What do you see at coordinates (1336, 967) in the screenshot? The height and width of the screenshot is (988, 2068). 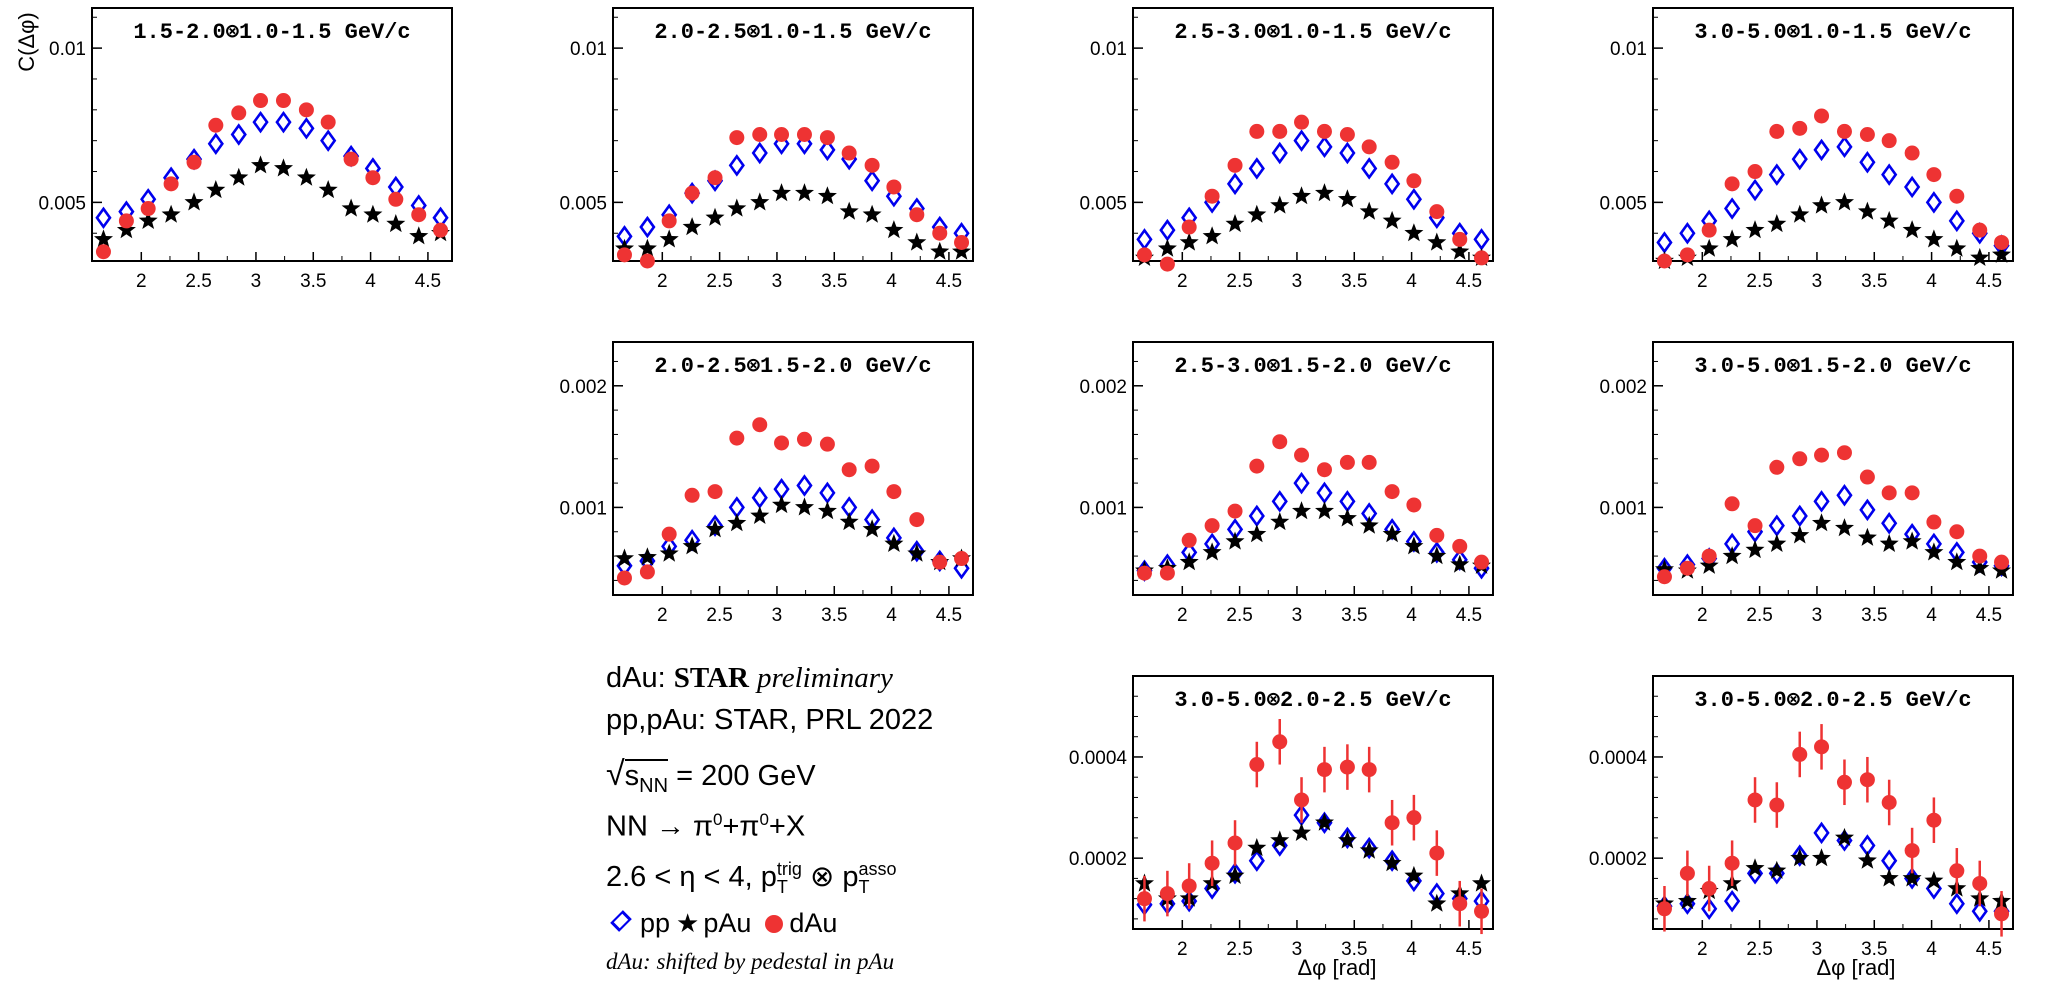 I see `x-axis-label-col3: Δφ [rad]` at bounding box center [1336, 967].